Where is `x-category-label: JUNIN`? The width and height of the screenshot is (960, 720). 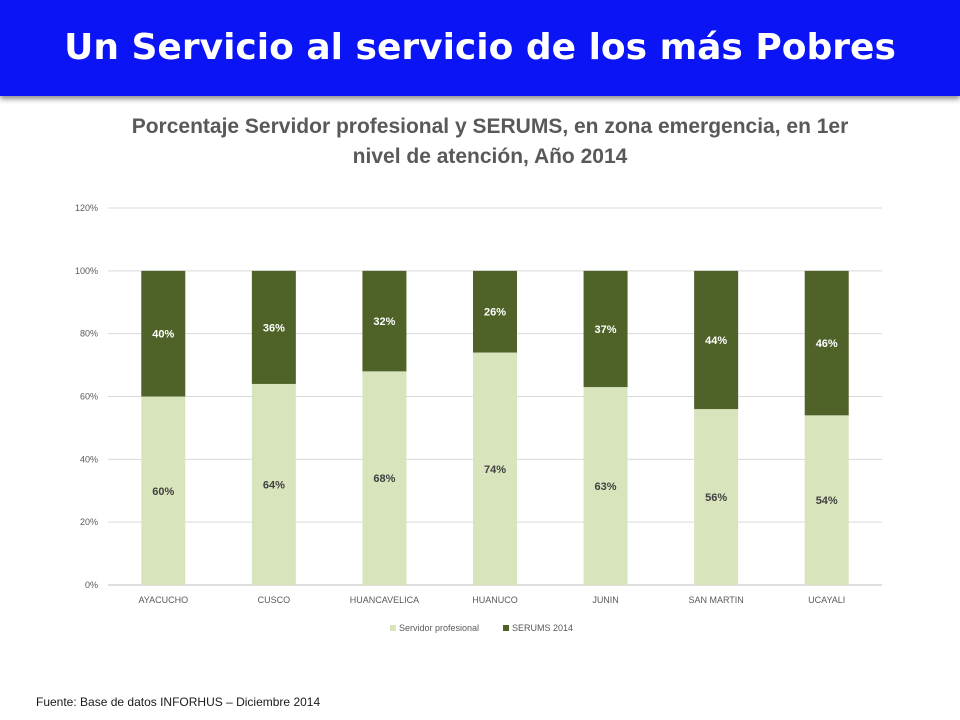
x-category-label: JUNIN is located at coordinates (605, 600).